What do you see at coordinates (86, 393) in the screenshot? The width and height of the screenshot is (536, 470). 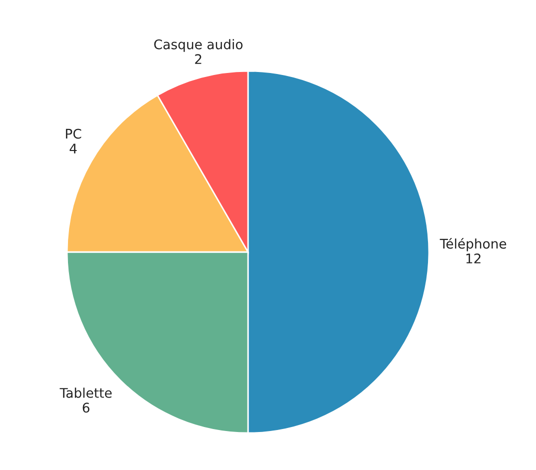 I see `slice-label: Tablette` at bounding box center [86, 393].